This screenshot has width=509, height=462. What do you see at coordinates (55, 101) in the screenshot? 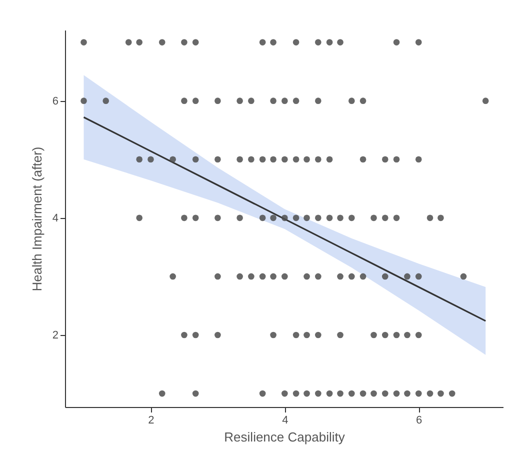
I see `y-tick-label: 6` at bounding box center [55, 101].